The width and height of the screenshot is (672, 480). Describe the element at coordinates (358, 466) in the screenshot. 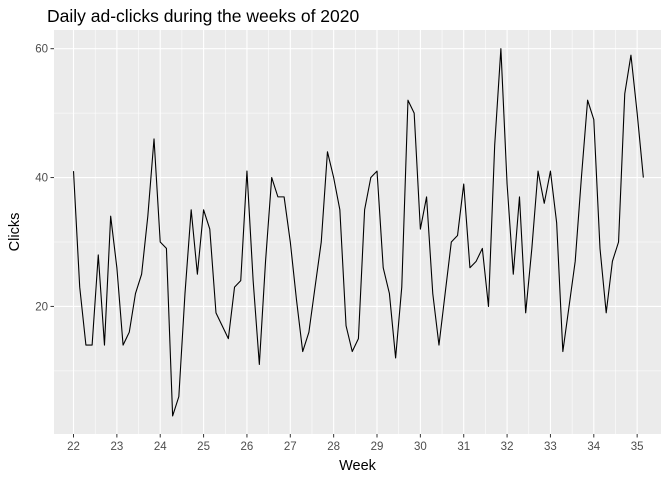

I see `x-axis-title: Week` at that location.